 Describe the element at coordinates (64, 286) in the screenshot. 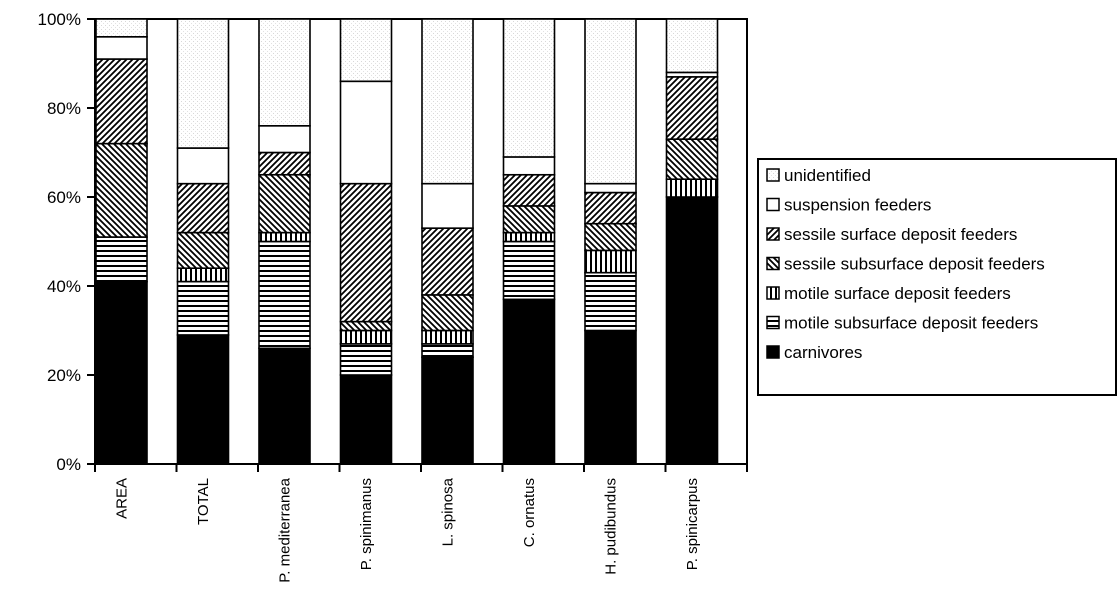

I see `y-tick-label: 40%` at that location.